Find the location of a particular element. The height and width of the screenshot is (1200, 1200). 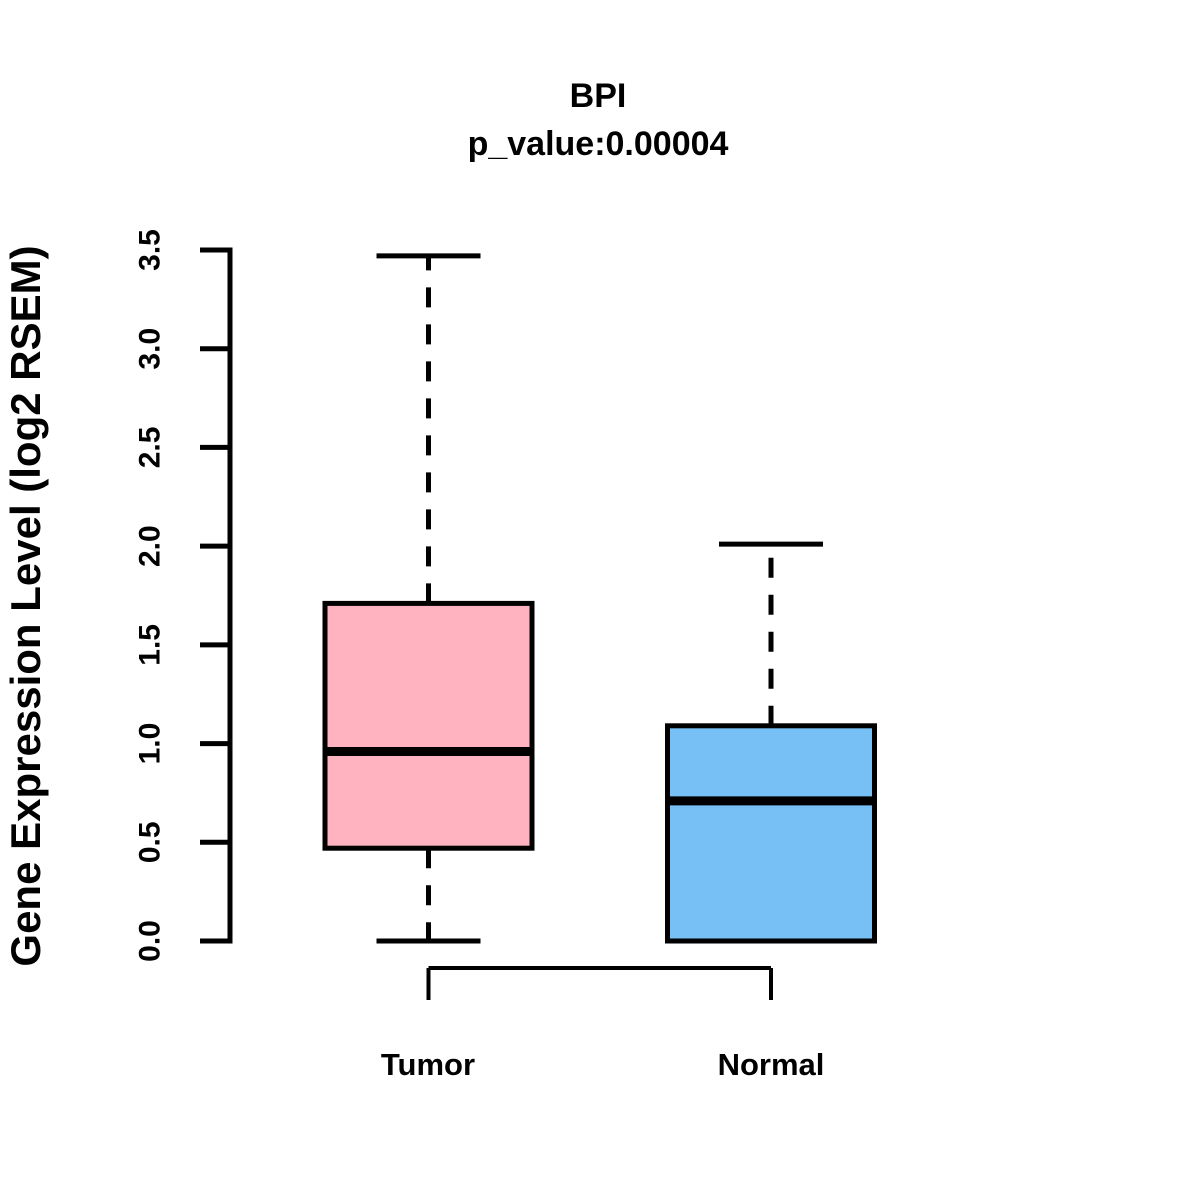

iqr-box-tumor is located at coordinates (428, 725).